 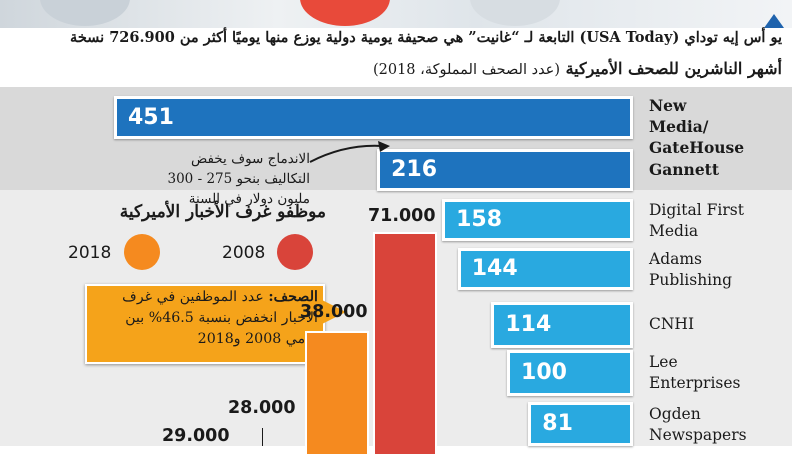 I want to click on publisher-name: CNHI, so click(x=672, y=324).